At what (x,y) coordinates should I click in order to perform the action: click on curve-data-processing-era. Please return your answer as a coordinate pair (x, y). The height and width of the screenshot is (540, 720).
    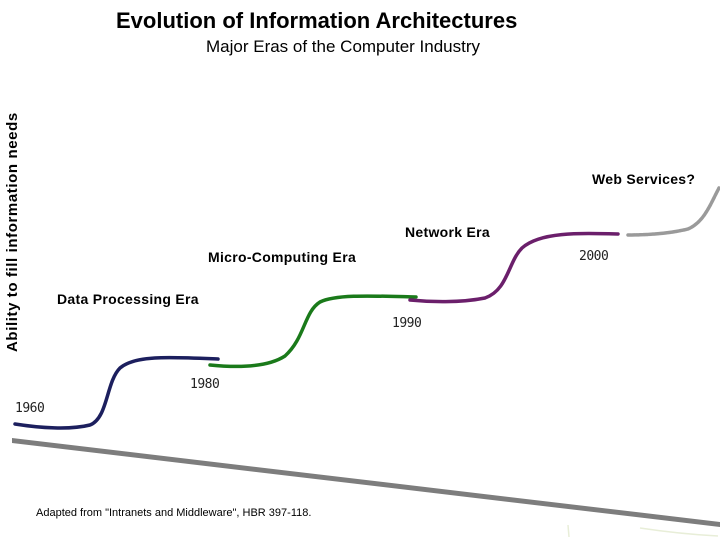
    Looking at the image, I should click on (116, 392).